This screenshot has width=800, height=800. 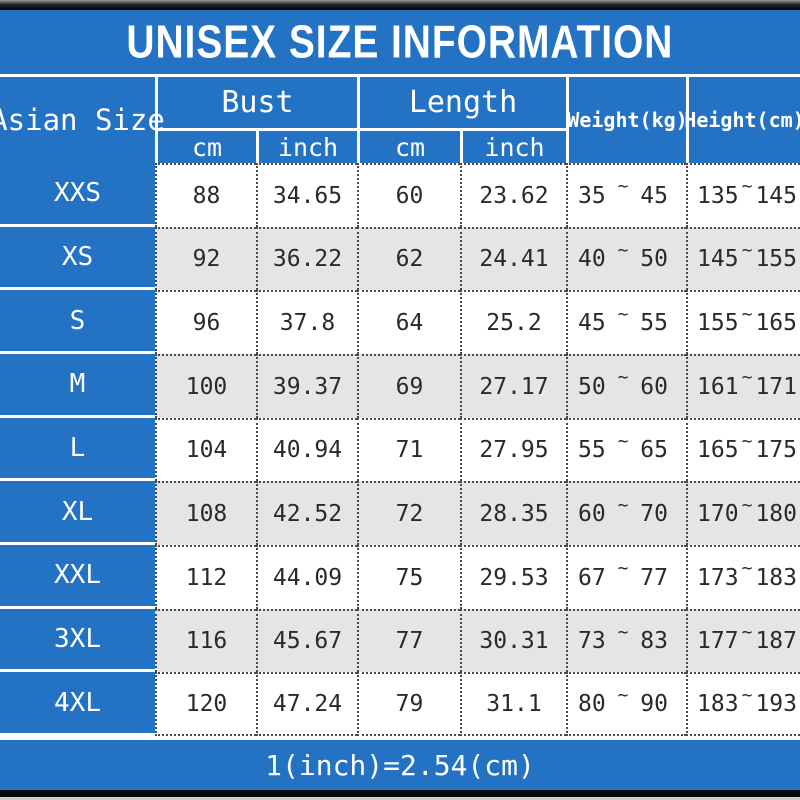 I want to click on height-max: 175, so click(x=776, y=450).